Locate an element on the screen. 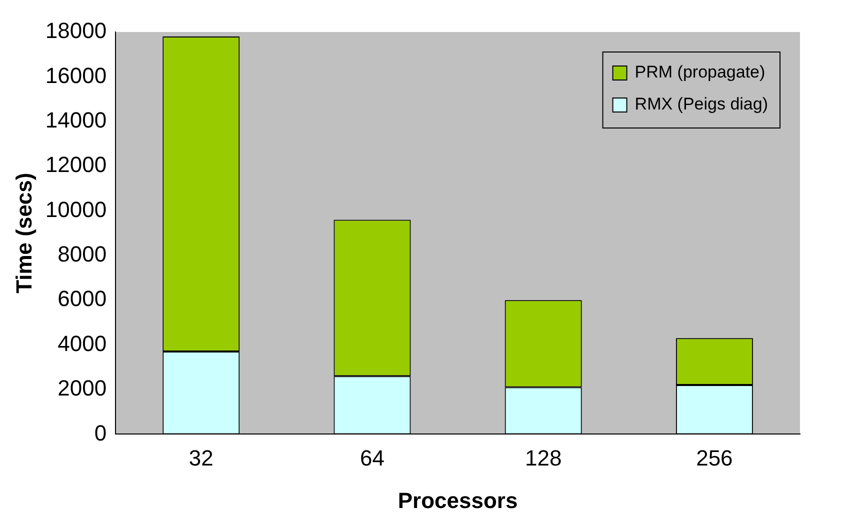  y-tick-label: 10000 is located at coordinates (76, 209).